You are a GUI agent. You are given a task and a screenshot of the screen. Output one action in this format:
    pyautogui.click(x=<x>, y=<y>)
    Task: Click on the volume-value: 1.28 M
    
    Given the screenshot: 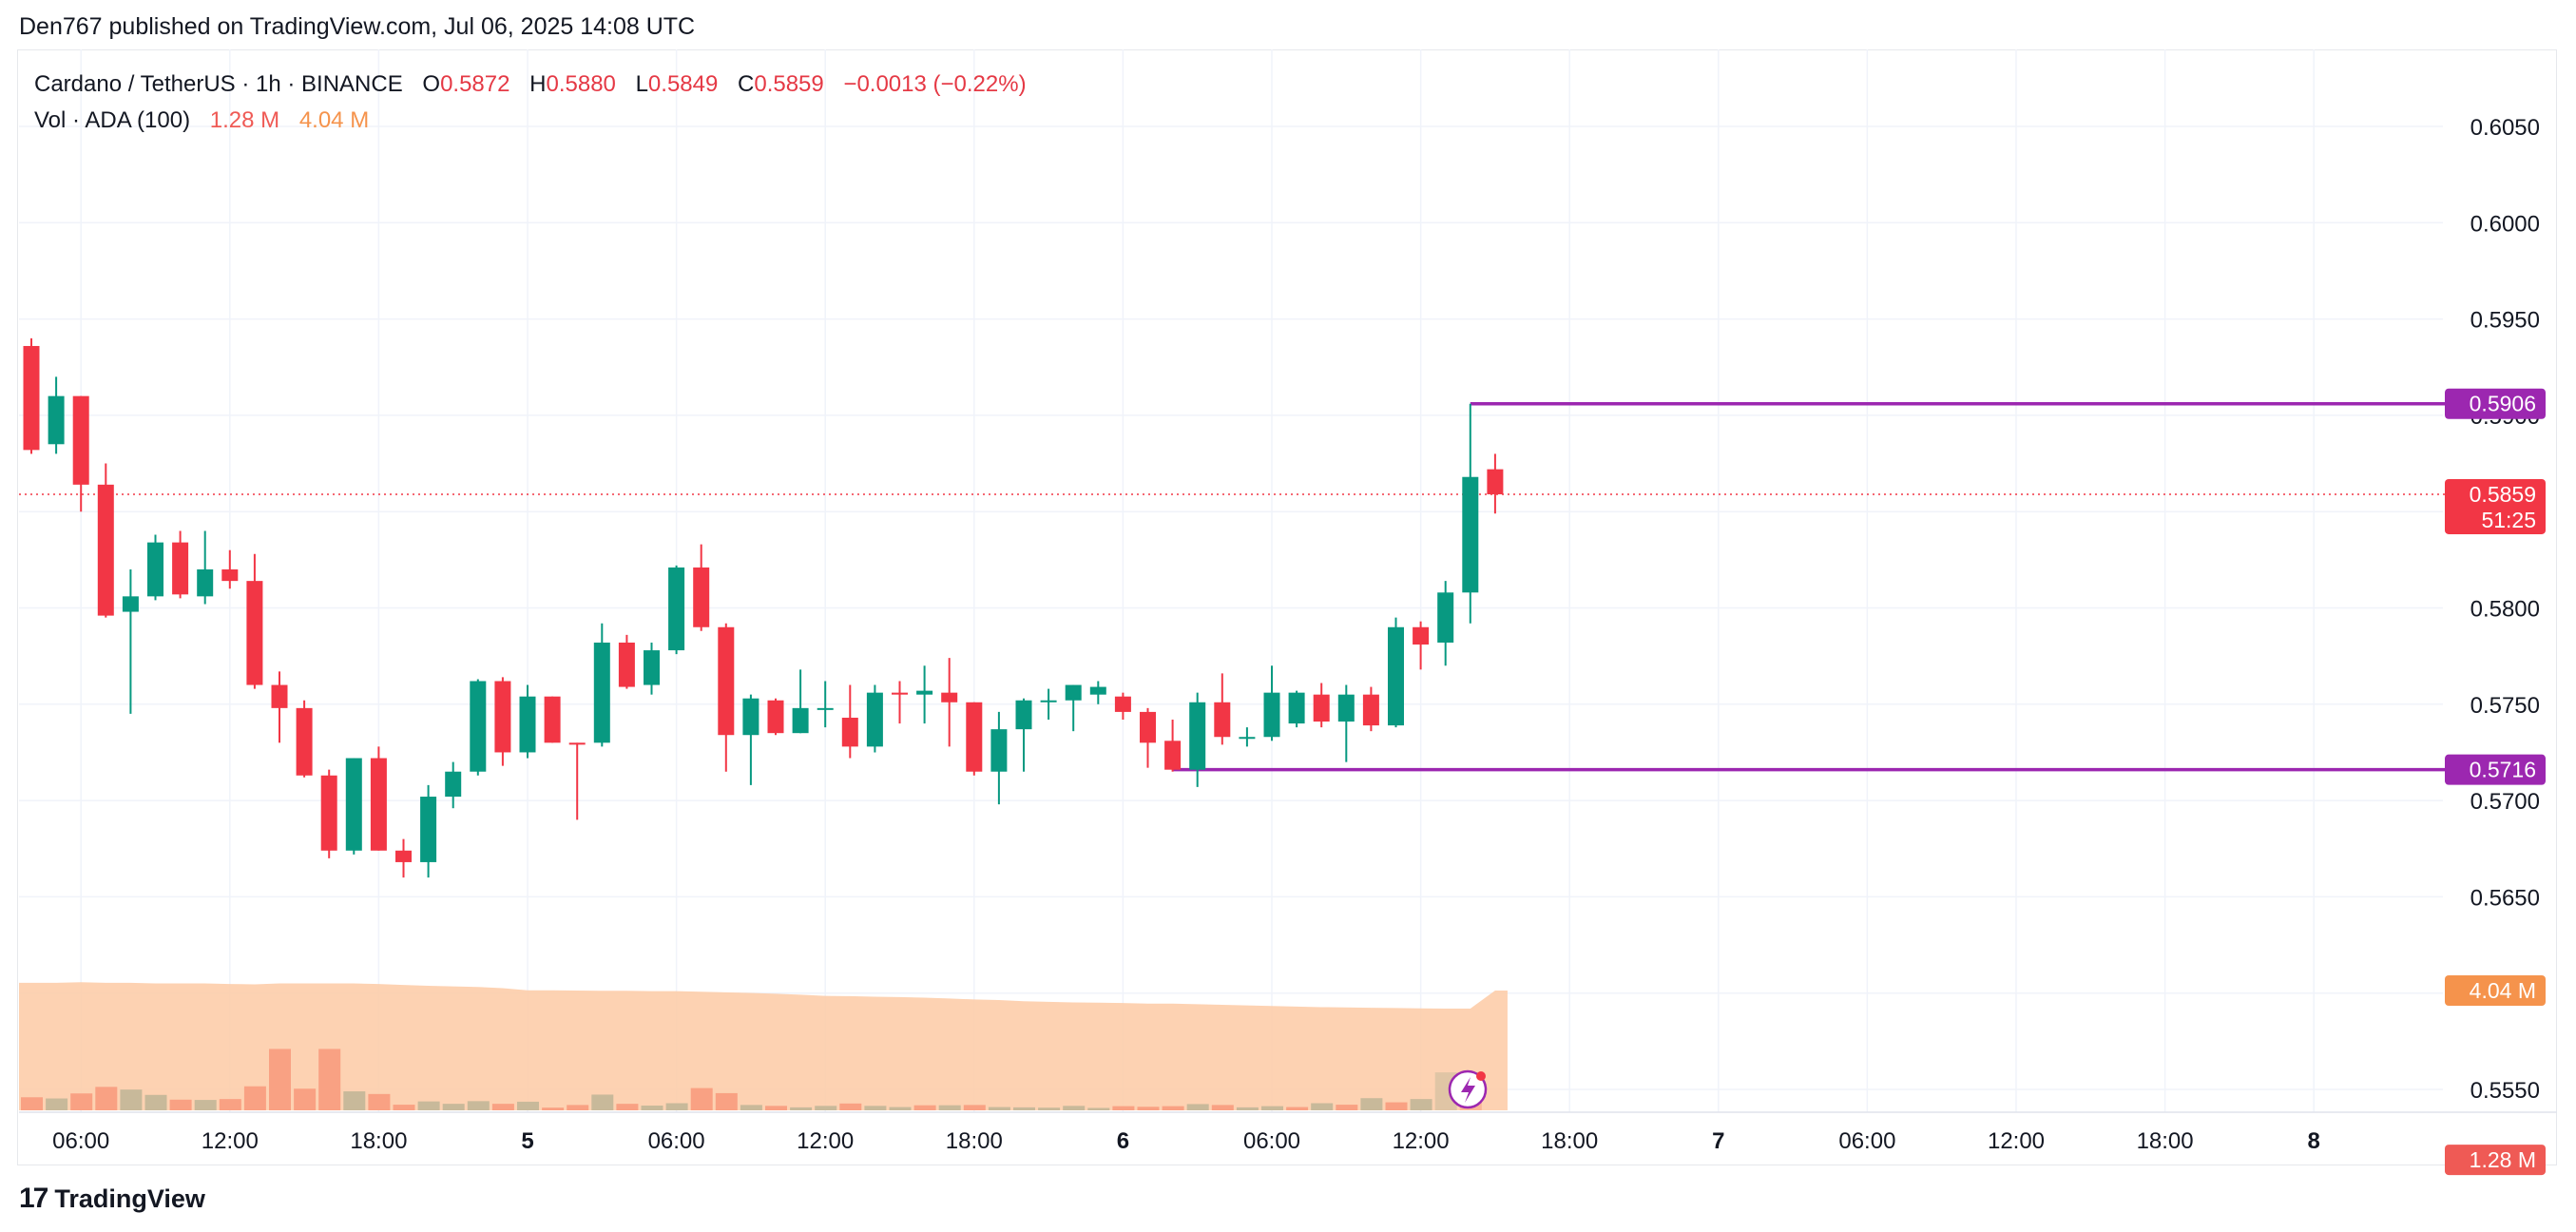 What is the action you would take?
    pyautogui.click(x=245, y=120)
    